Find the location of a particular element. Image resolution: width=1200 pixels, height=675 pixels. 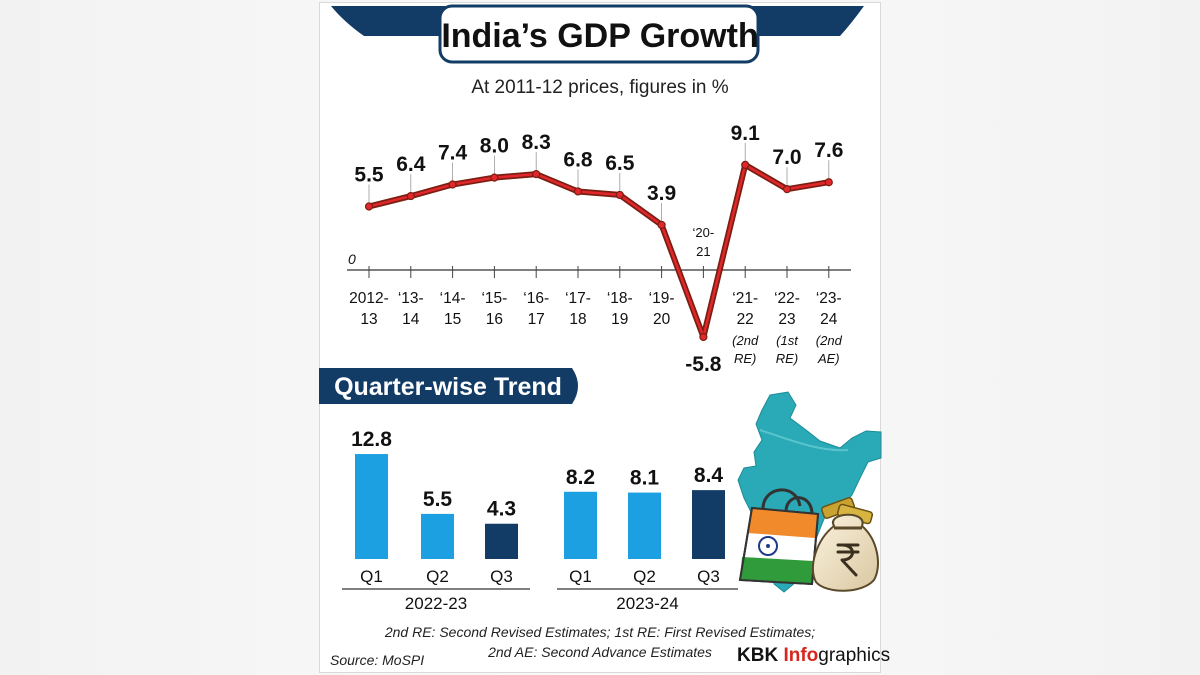

data-label: 7.4 is located at coordinates (453, 153).